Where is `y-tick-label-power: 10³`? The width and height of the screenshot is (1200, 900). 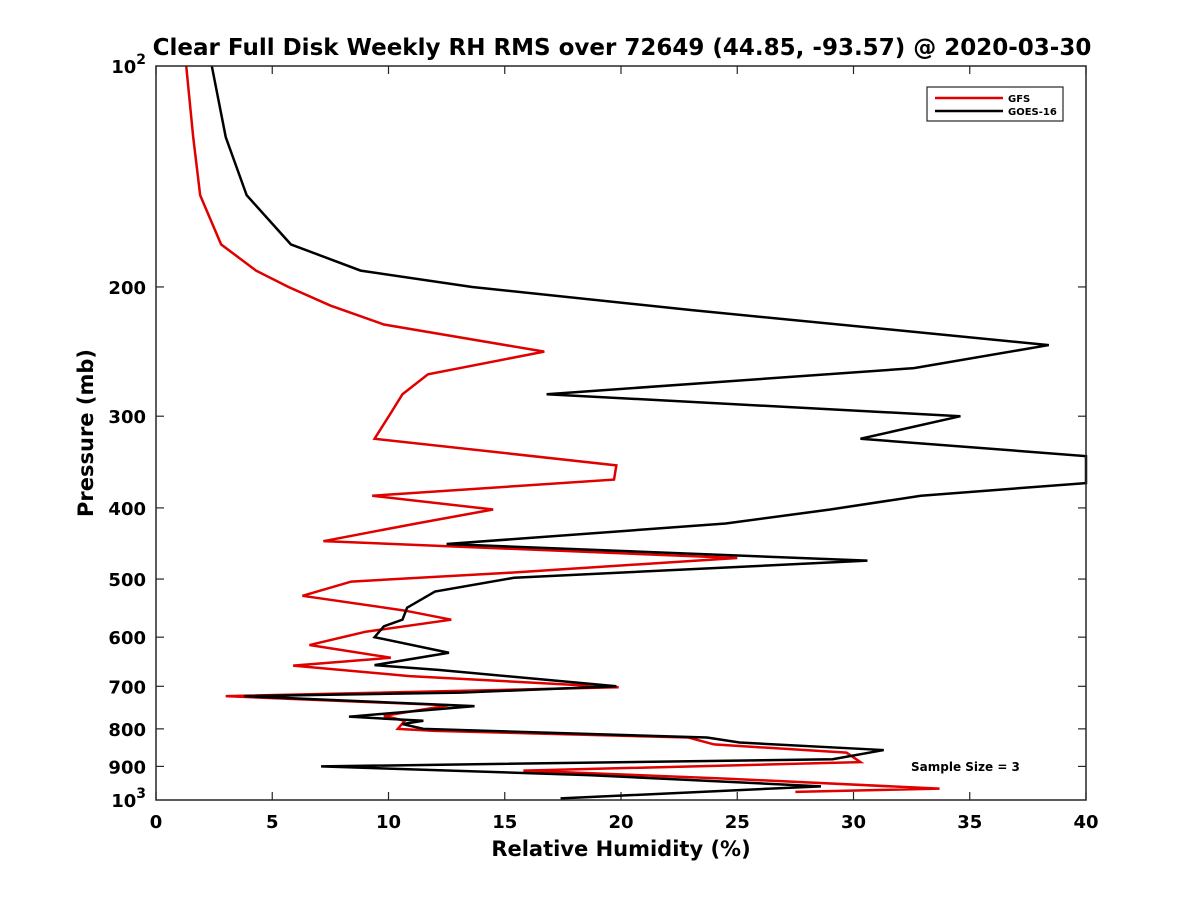
y-tick-label-power: 10³ is located at coordinates (128, 799).